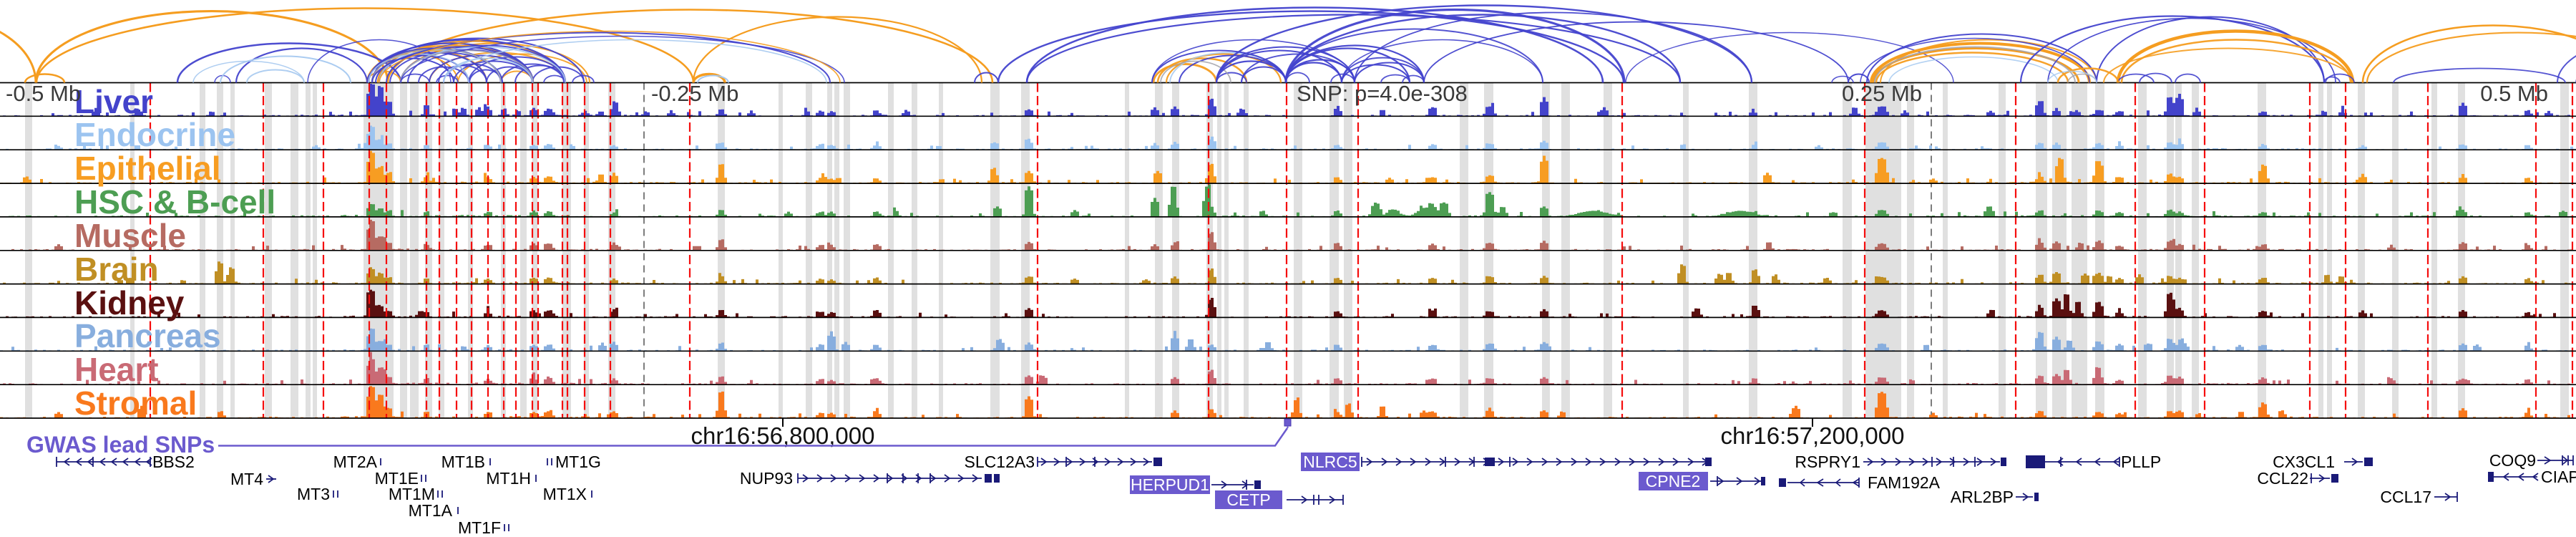 This screenshot has height=537, width=2576. What do you see at coordinates (154, 134) in the screenshot?
I see `svg-text: Endocrine` at bounding box center [154, 134].